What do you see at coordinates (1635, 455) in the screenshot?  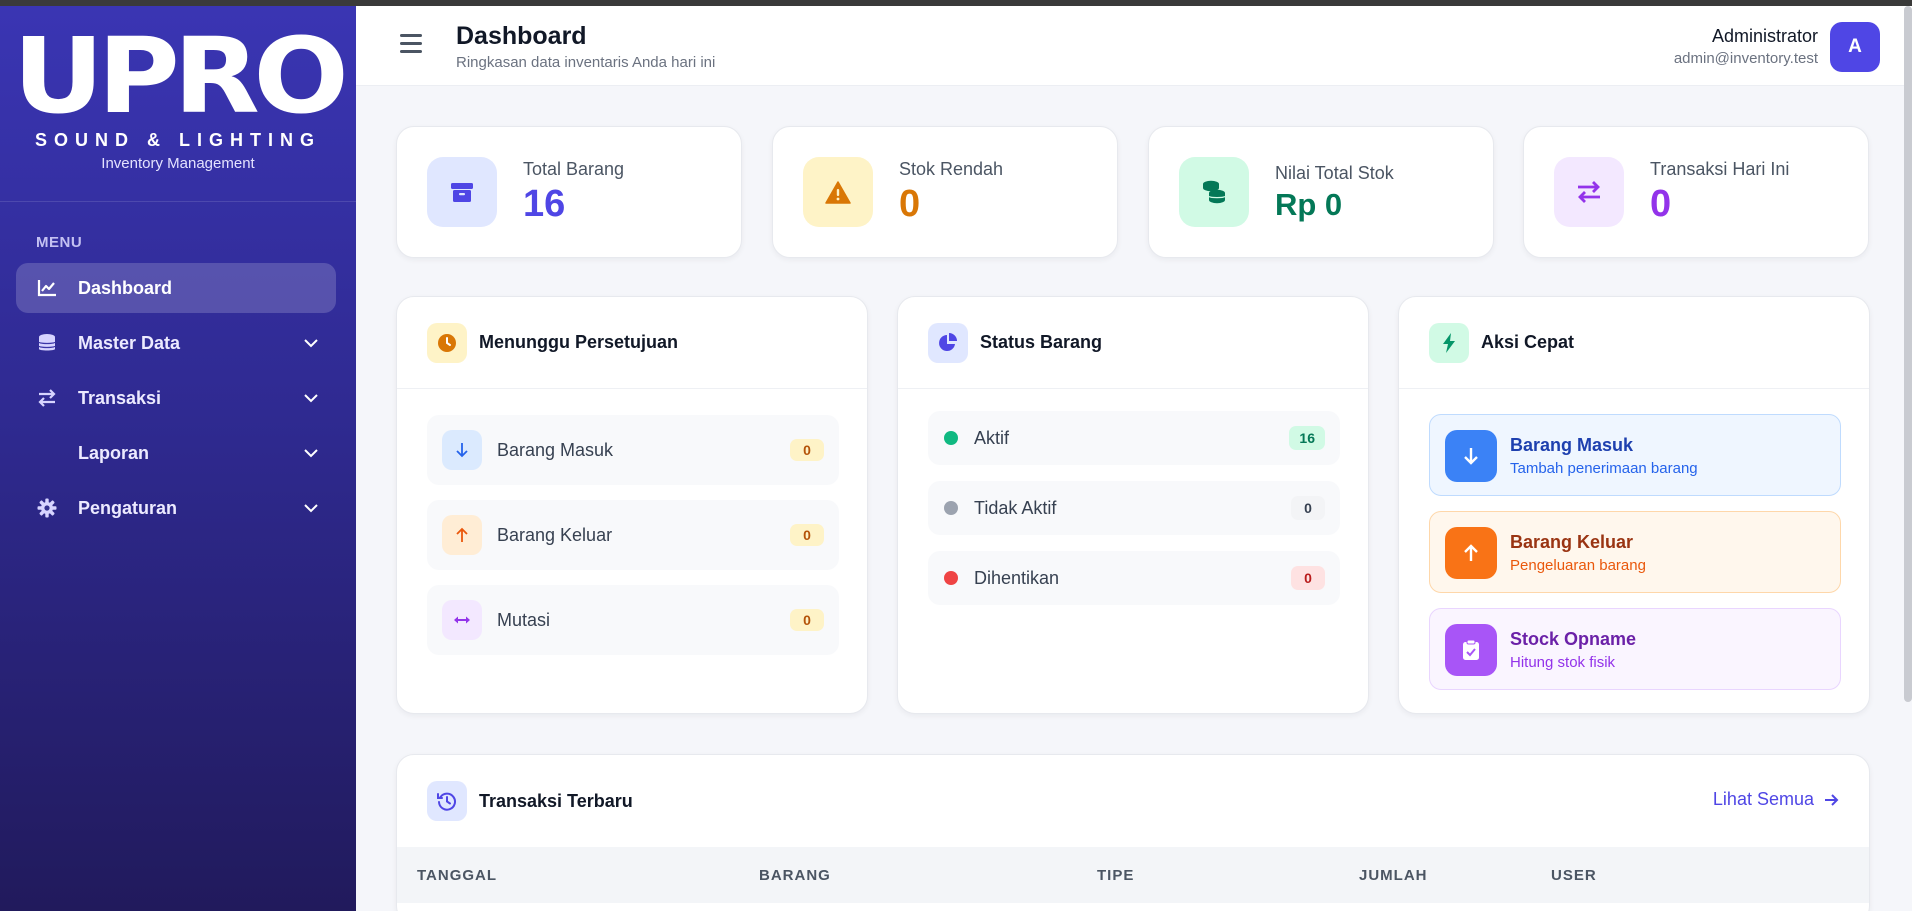 I see `quick-action-barang-masuk: Barang Masuk Tambah penerimaan barang` at bounding box center [1635, 455].